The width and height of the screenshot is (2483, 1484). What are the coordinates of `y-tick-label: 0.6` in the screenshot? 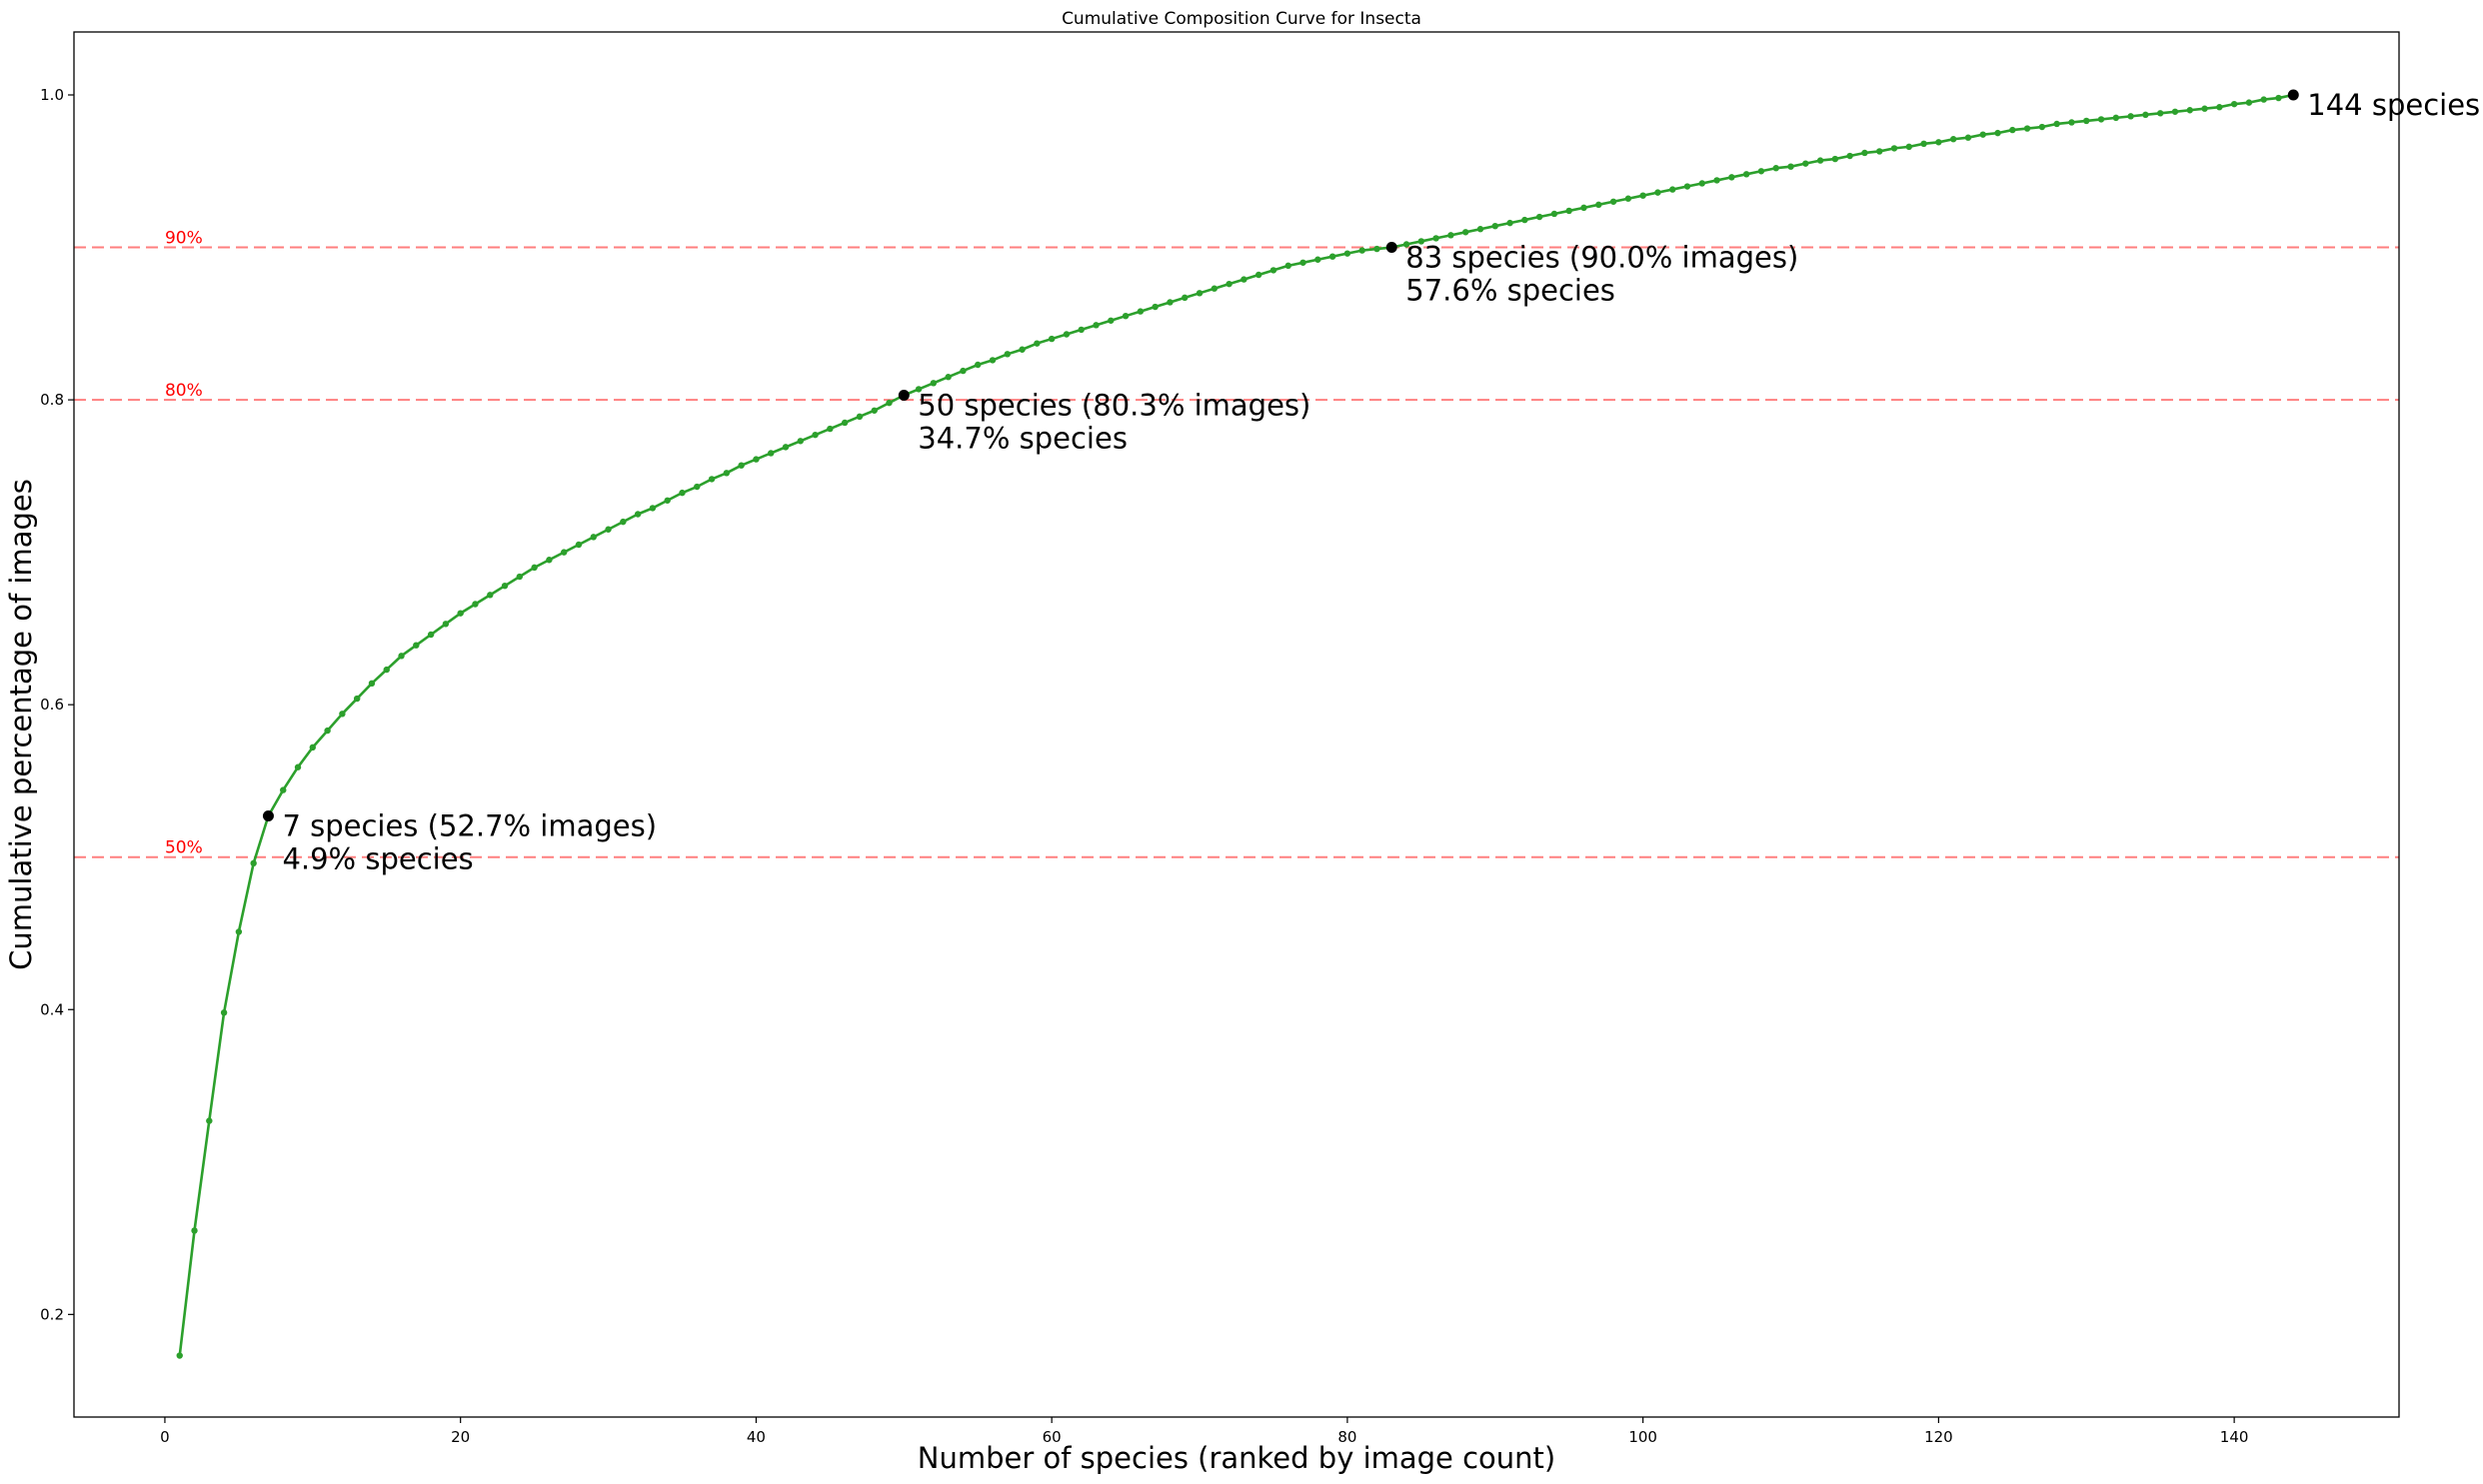 It's located at (52, 705).